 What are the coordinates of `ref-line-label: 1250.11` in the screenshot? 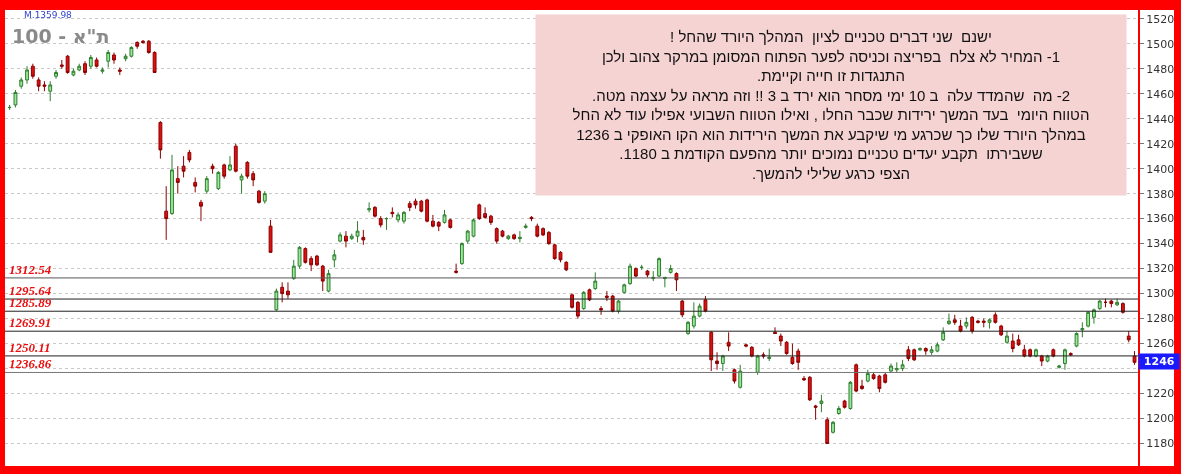 It's located at (30, 347).